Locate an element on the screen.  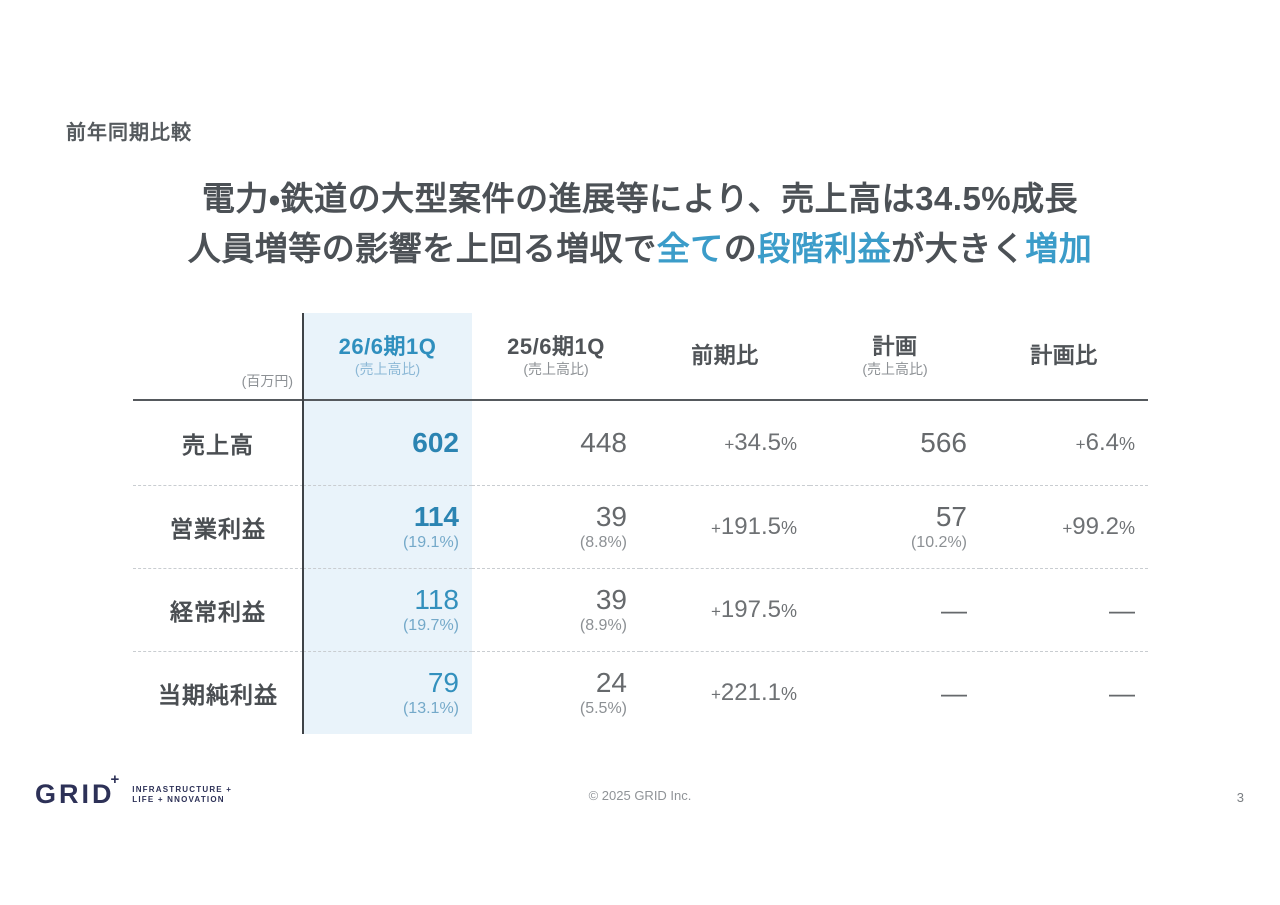
row-label-text: 営業利益 is located at coordinates (218, 529).